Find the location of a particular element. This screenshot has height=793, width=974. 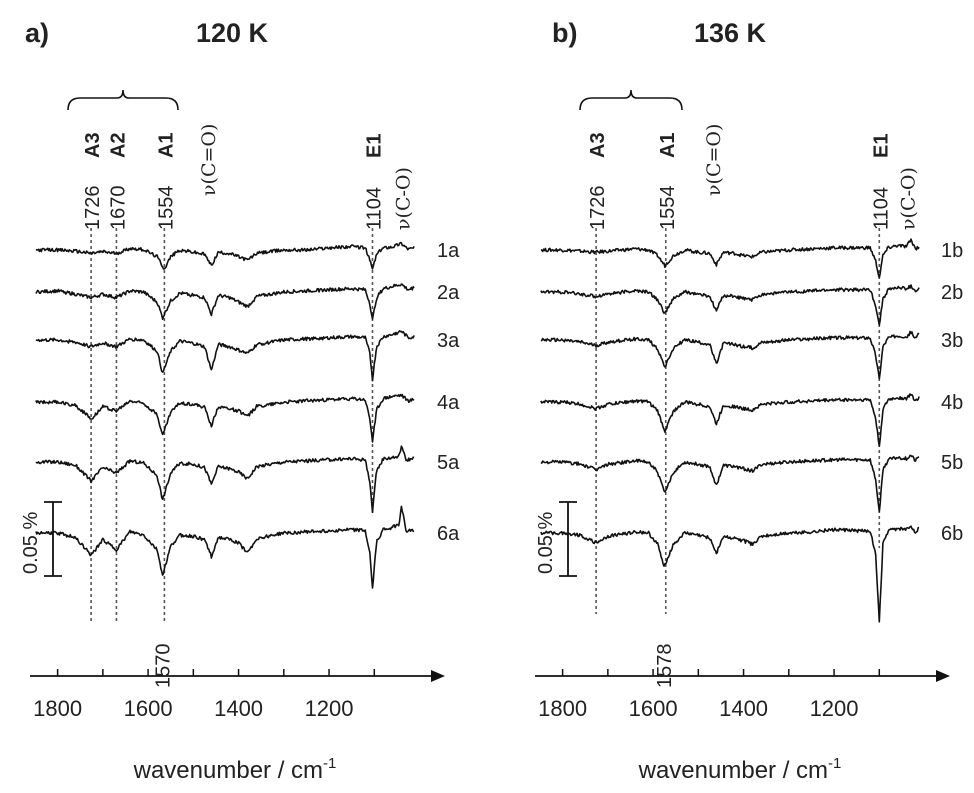

trace-label: 3b is located at coordinates (952, 341).